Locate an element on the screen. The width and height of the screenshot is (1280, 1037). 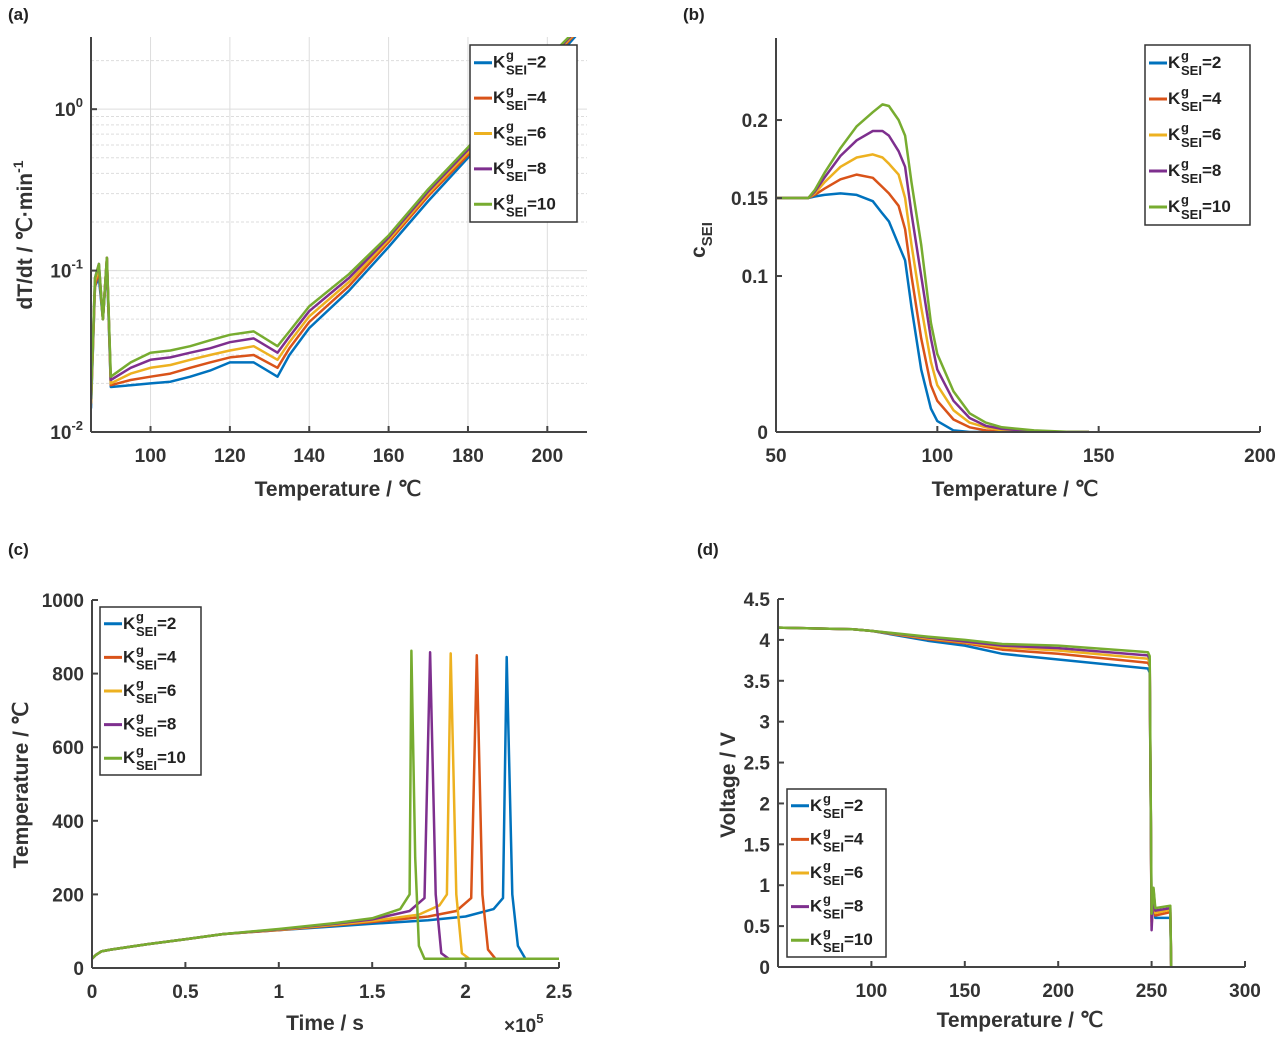
tick-base: 0.5 is located at coordinates (757, 927).